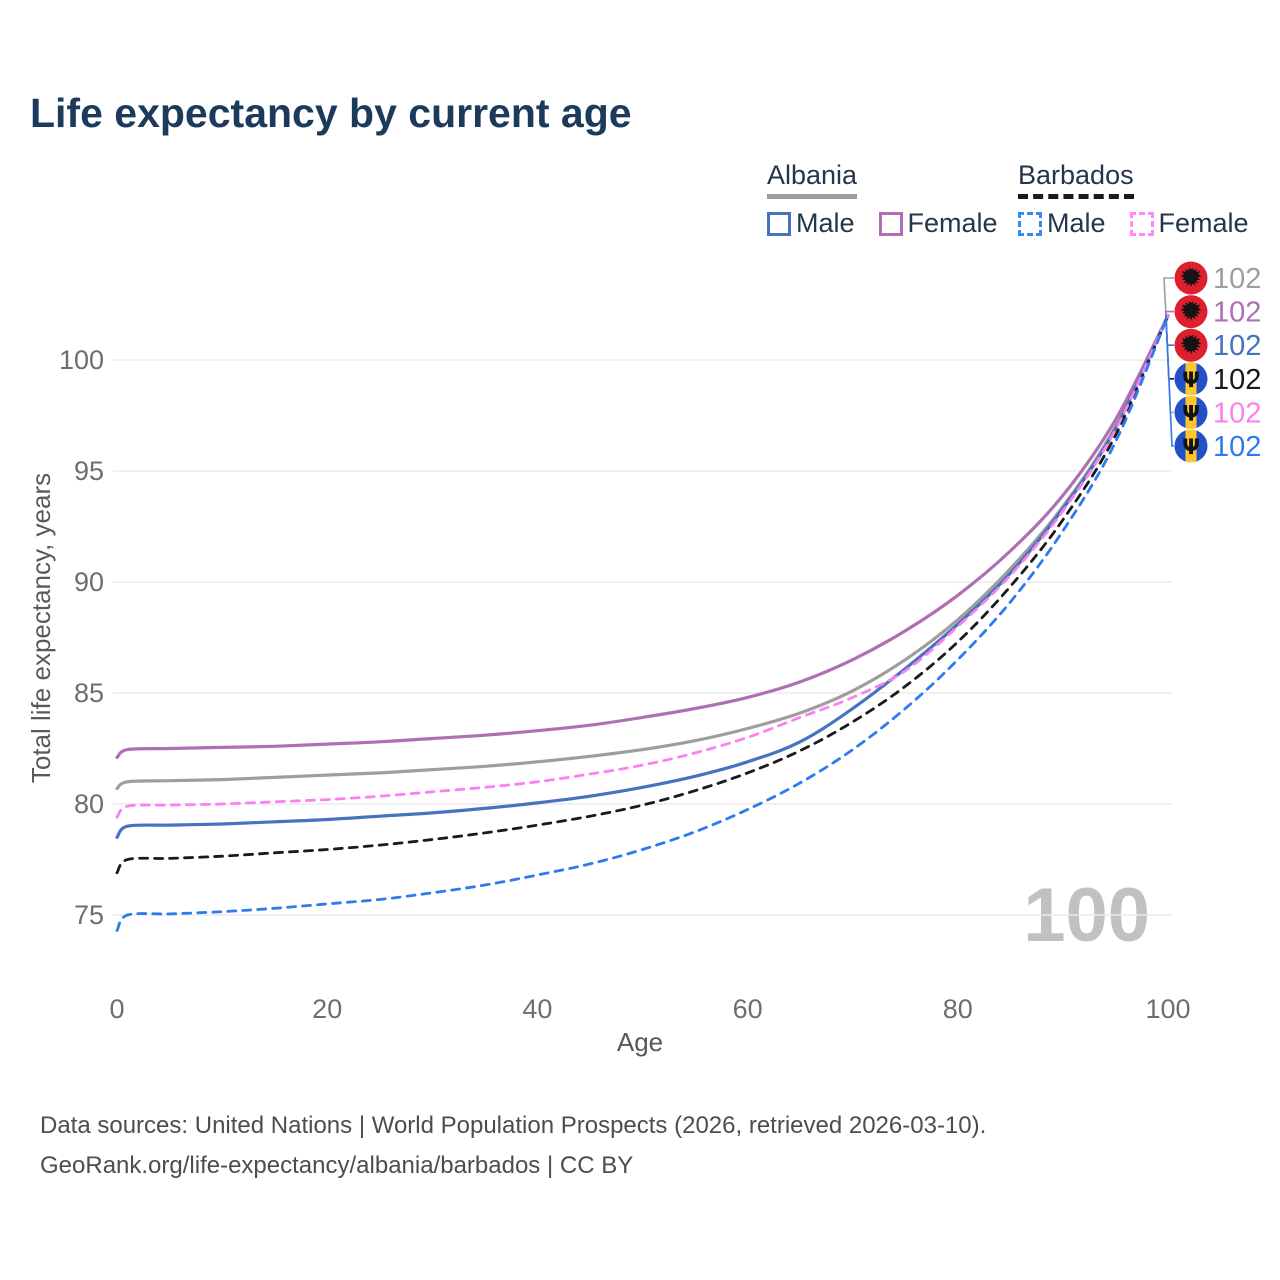  I want to click on legend-label-barbados-male: Male, so click(1076, 223).